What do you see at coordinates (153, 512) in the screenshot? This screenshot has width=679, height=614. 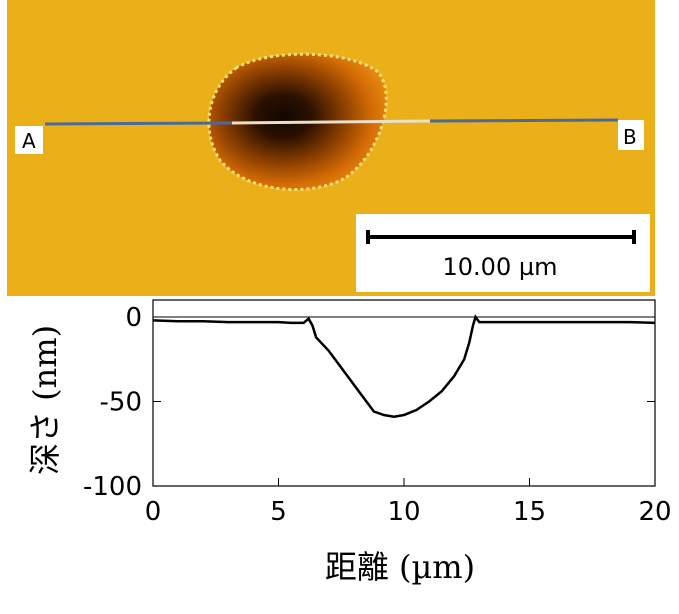 I see `x-tick-label: 0` at bounding box center [153, 512].